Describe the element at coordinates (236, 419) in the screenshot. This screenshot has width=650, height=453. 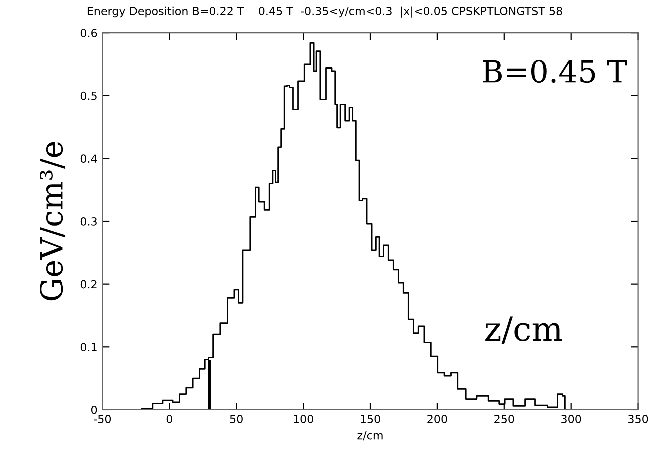
I see `x-tick-label: 50` at that location.